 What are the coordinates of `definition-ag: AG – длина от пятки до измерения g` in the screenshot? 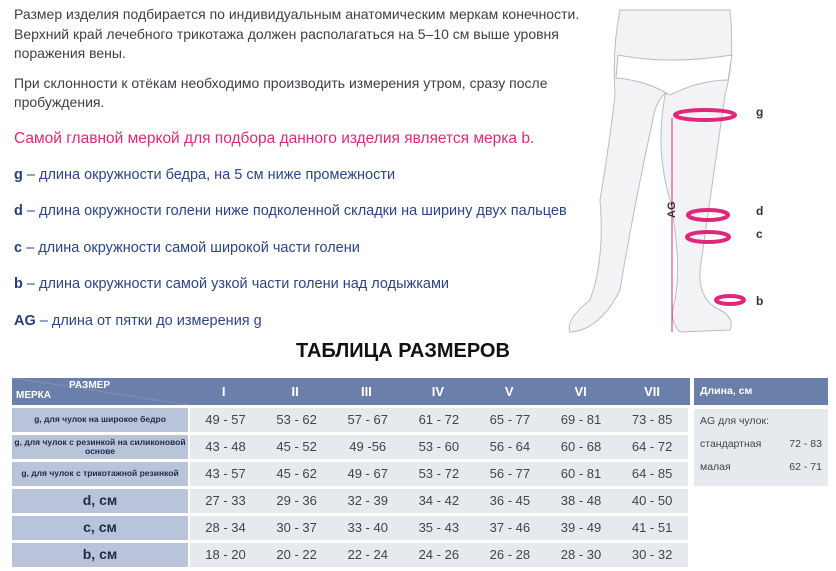 It's located at (138, 321).